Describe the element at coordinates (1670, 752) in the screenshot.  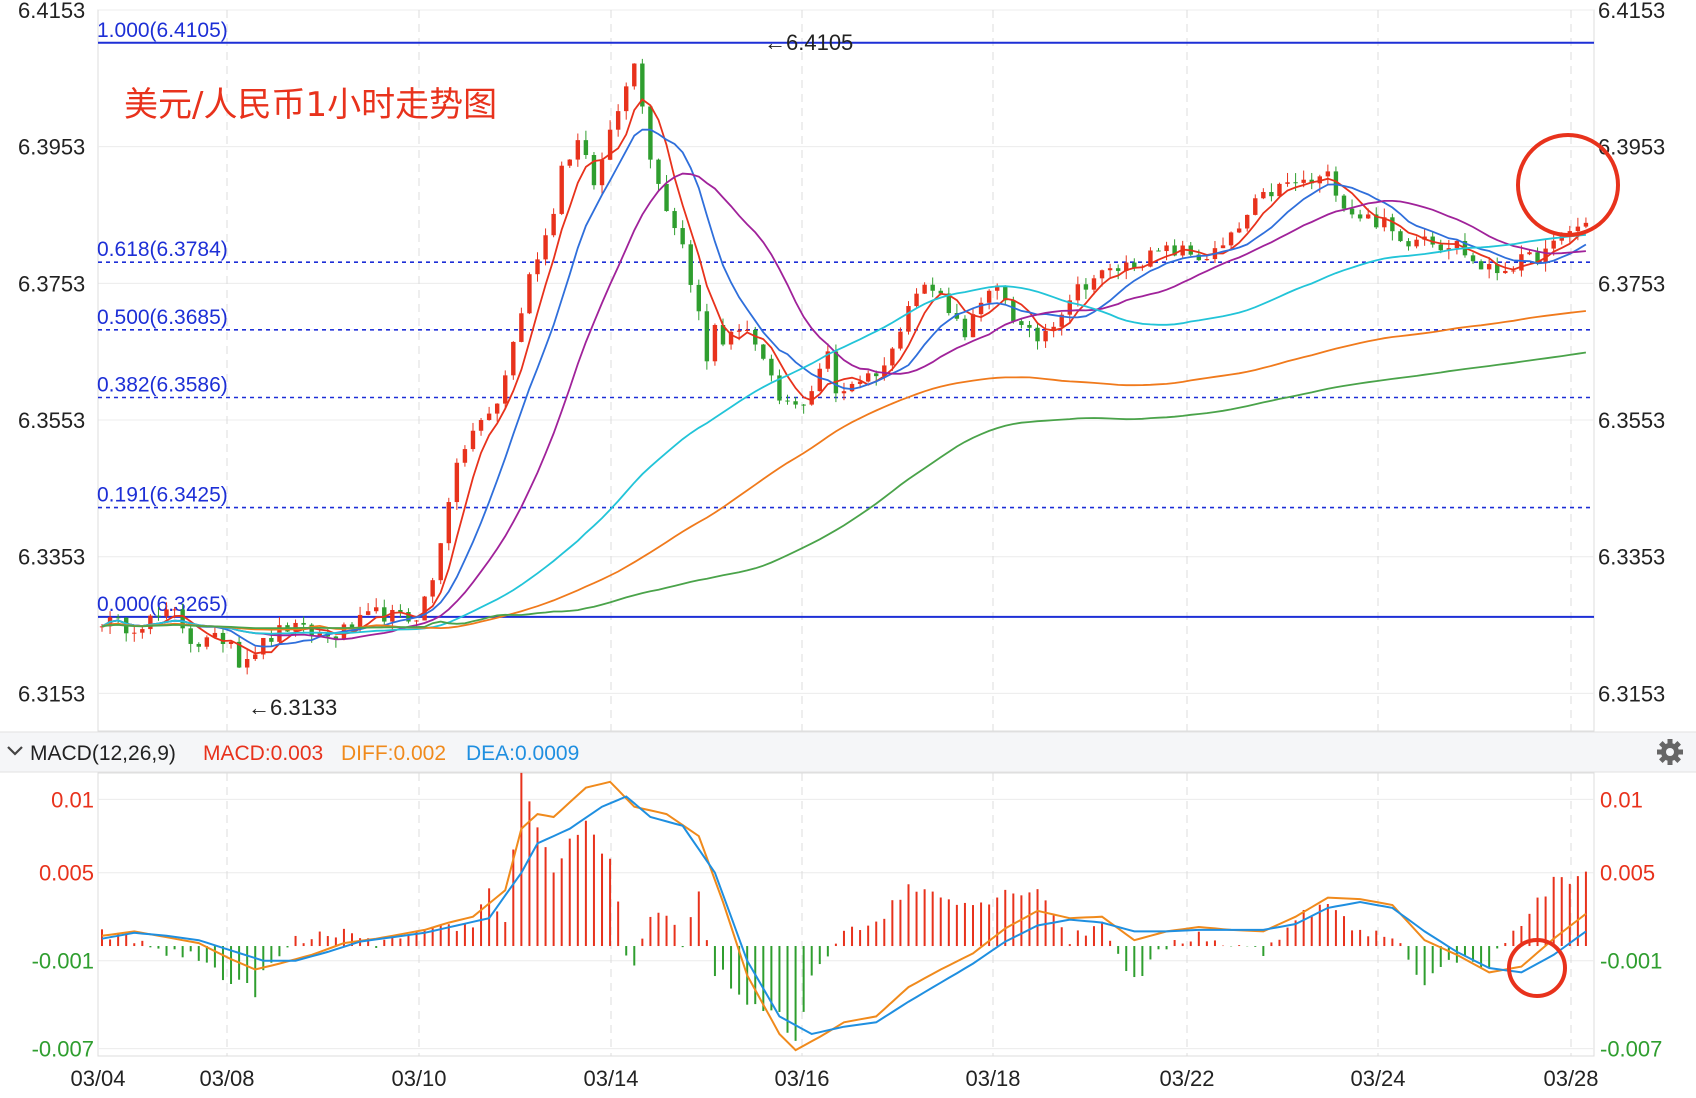
I see `gear-icon` at that location.